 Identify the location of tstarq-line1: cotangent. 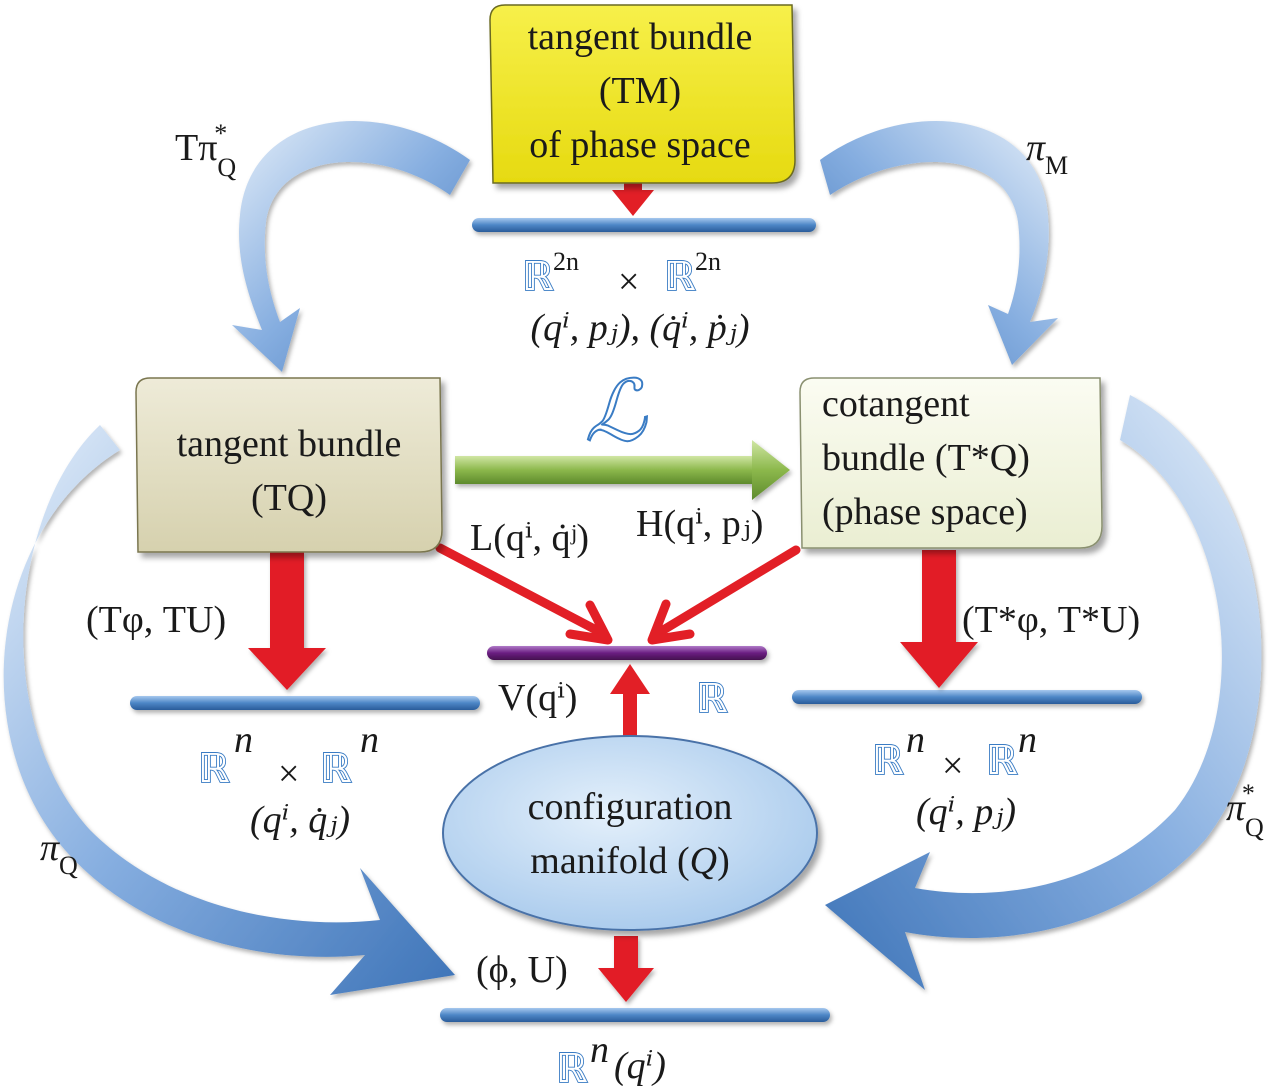
(896, 404).